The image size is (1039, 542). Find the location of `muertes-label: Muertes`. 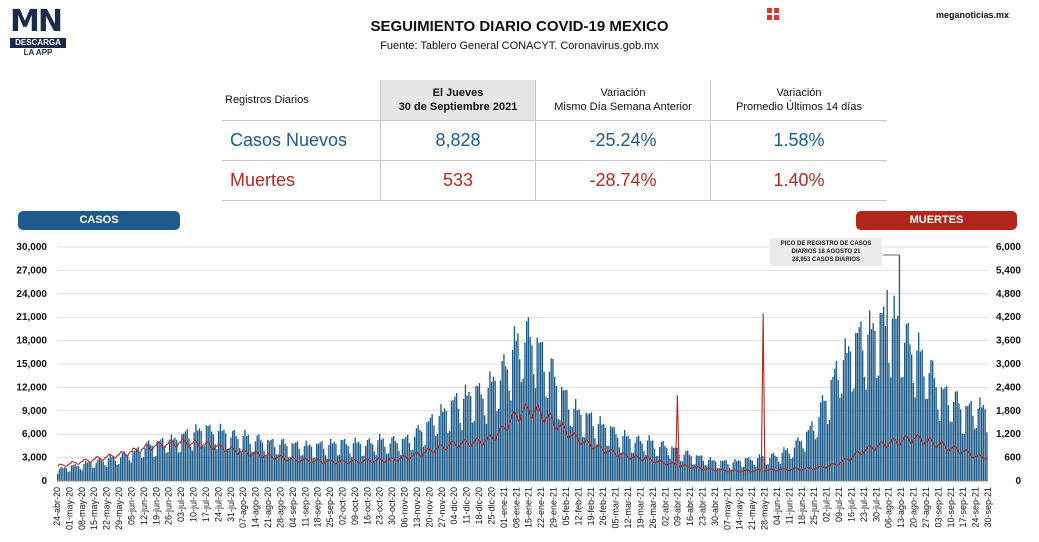

muertes-label: Muertes is located at coordinates (301, 180).